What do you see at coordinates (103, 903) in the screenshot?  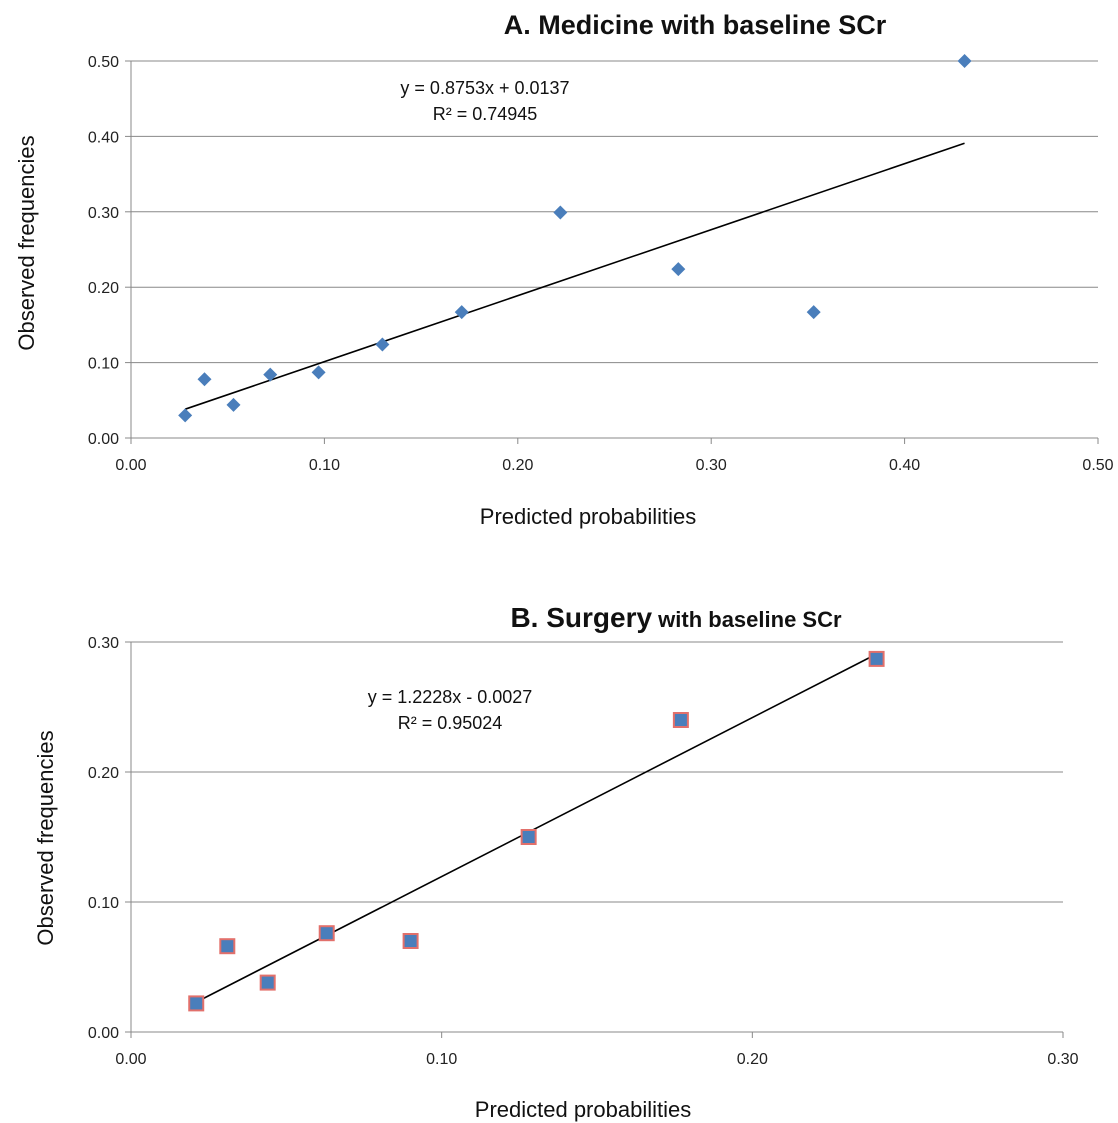 I see `chart-b-y-tick-label: 0.10` at bounding box center [103, 903].